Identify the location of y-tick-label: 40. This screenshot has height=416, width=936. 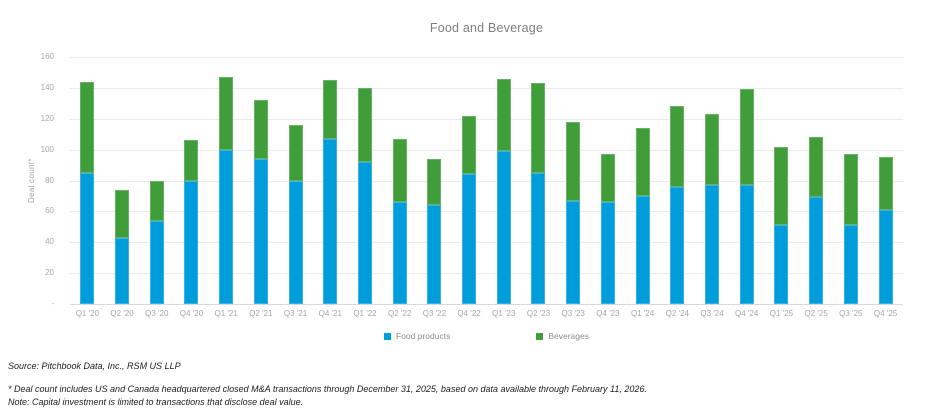
(49, 242).